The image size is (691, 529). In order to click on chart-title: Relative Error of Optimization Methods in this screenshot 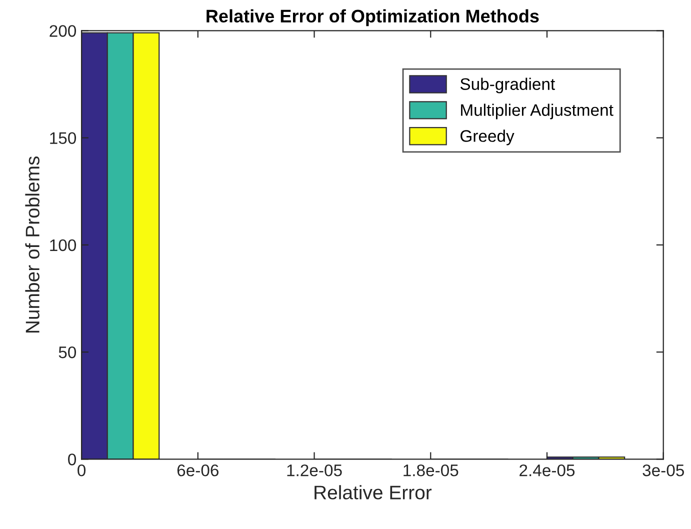, I will do `click(372, 17)`.